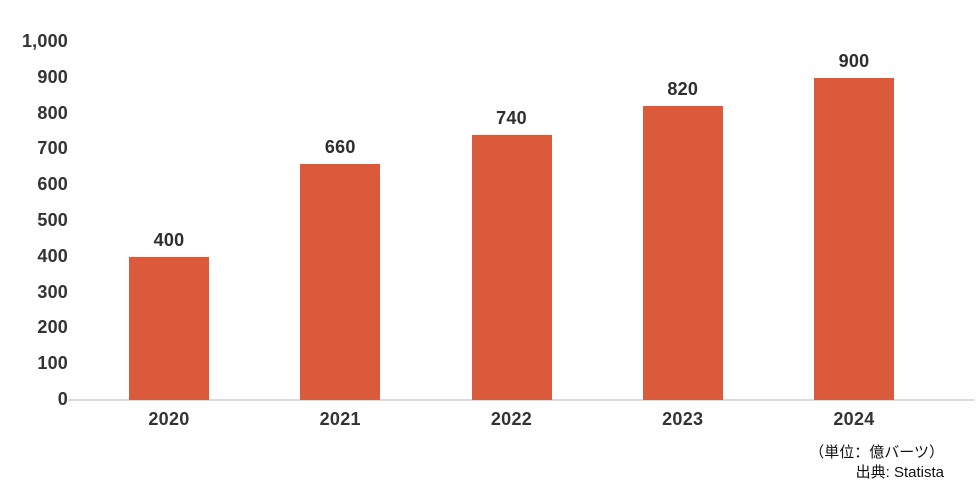  What do you see at coordinates (899, 472) in the screenshot?
I see `source-note: 出典: Statista` at bounding box center [899, 472].